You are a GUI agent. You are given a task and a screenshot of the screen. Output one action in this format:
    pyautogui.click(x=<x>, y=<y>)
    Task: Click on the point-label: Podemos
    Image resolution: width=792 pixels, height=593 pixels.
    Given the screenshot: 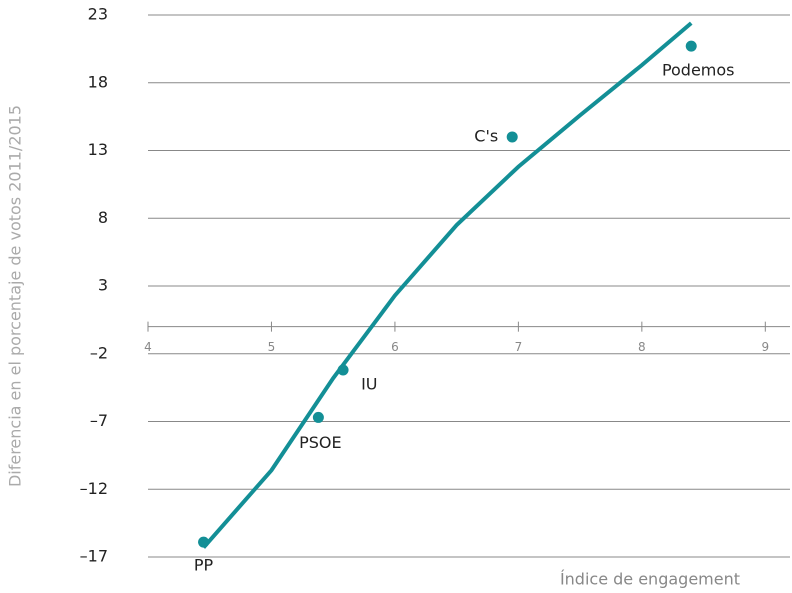 What is the action you would take?
    pyautogui.click(x=698, y=70)
    